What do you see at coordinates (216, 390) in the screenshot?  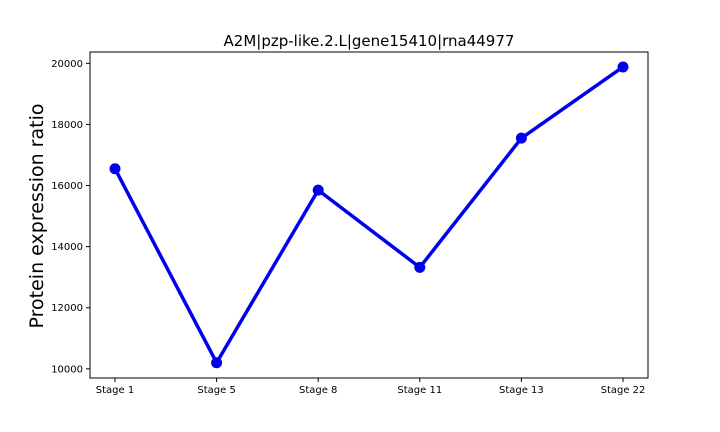 I see `x-tick-label: Stage 5` at bounding box center [216, 390].